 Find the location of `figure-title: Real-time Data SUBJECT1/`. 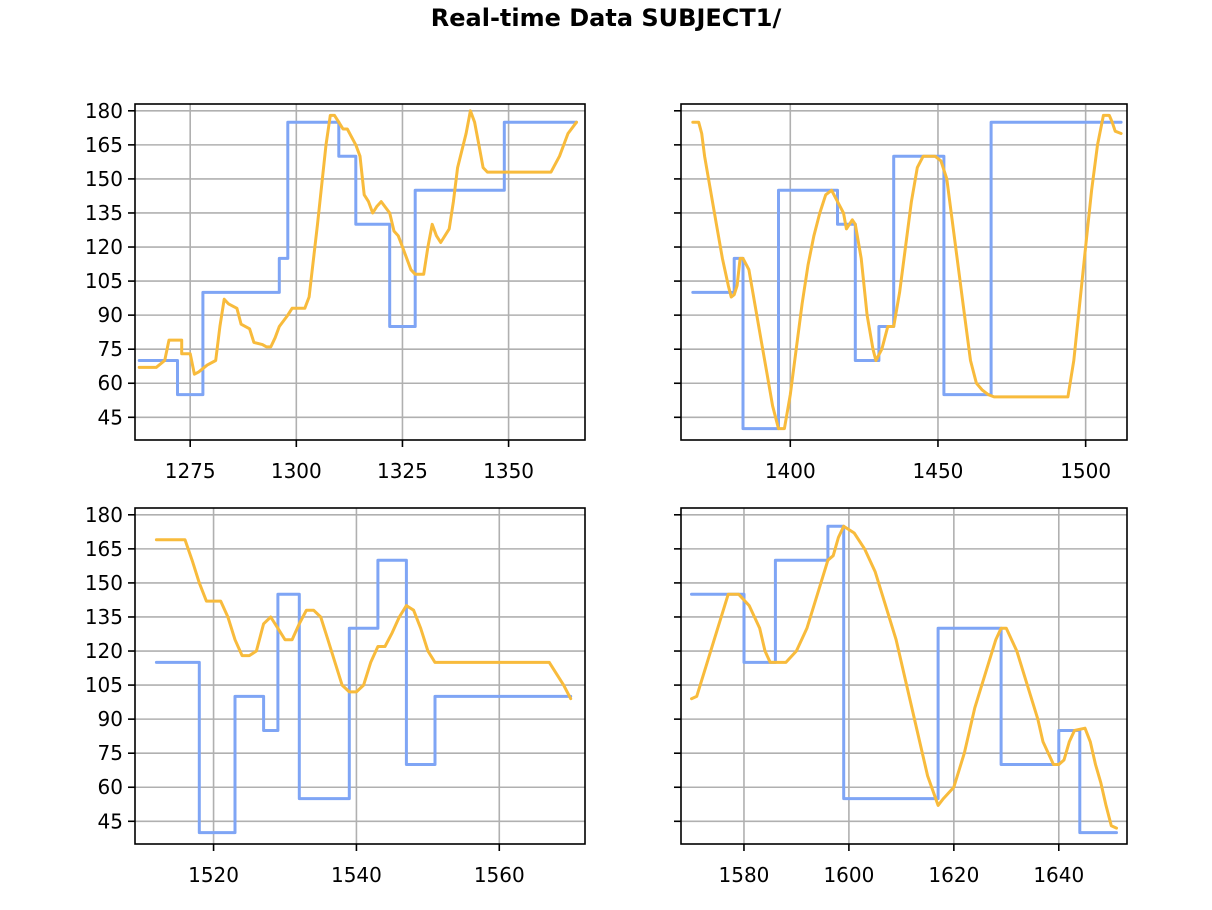

figure-title: Real-time Data SUBJECT1/ is located at coordinates (606, 18).